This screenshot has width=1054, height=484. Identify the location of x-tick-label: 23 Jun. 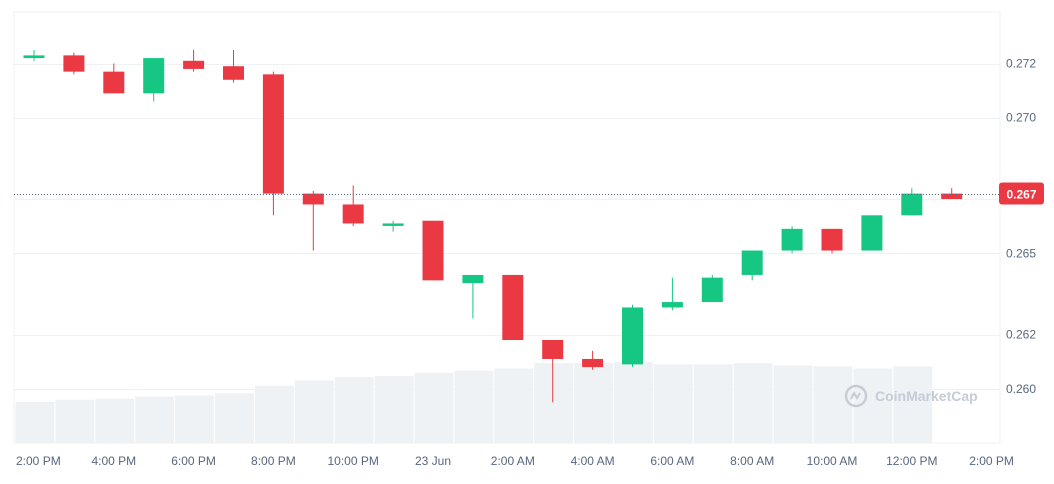
(433, 461).